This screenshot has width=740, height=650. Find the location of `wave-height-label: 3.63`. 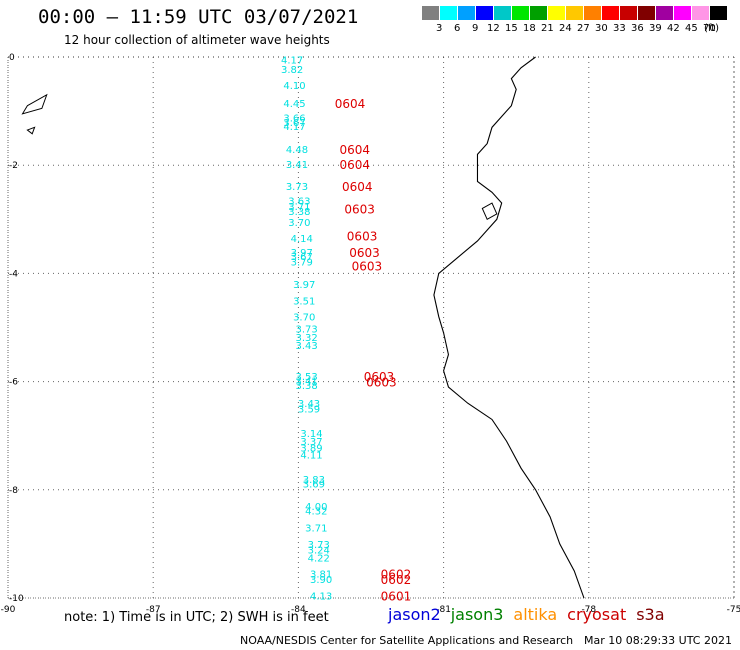

wave-height-label: 3.63 is located at coordinates (299, 201).